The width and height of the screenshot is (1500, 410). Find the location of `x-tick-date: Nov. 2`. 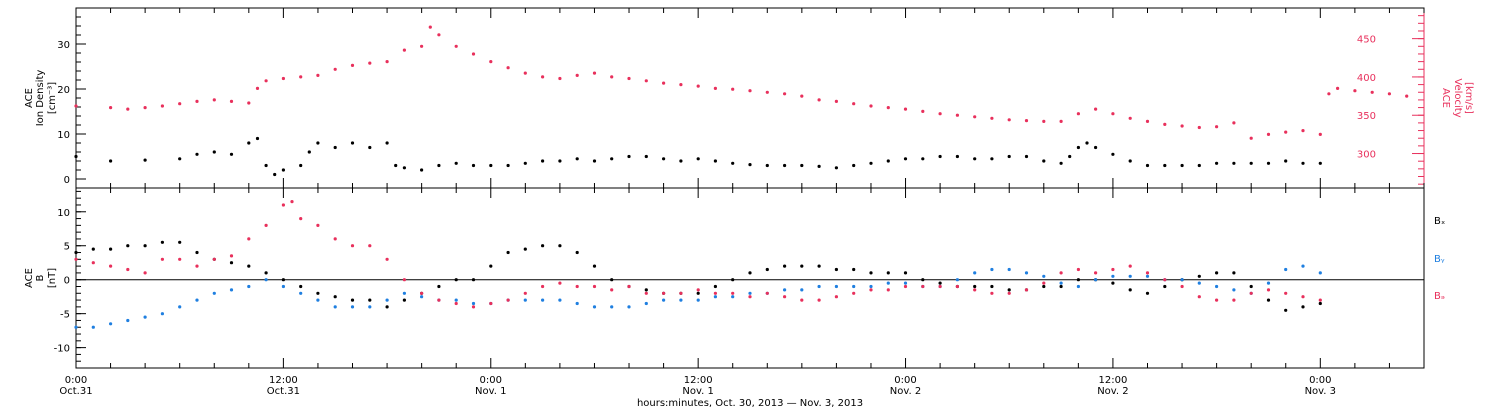

x-tick-date: Nov. 2 is located at coordinates (1112, 391).